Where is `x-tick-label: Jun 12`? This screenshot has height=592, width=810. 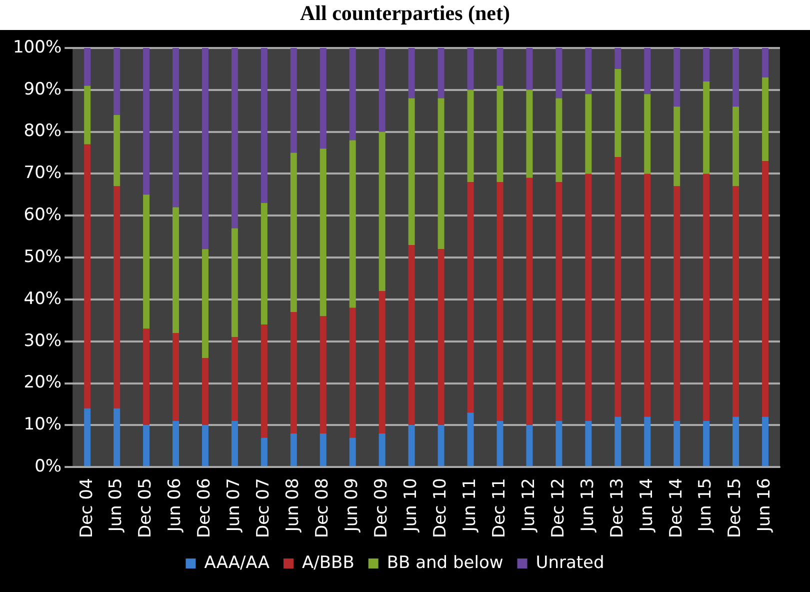 x-tick-label: Jun 12 is located at coordinates (528, 505).